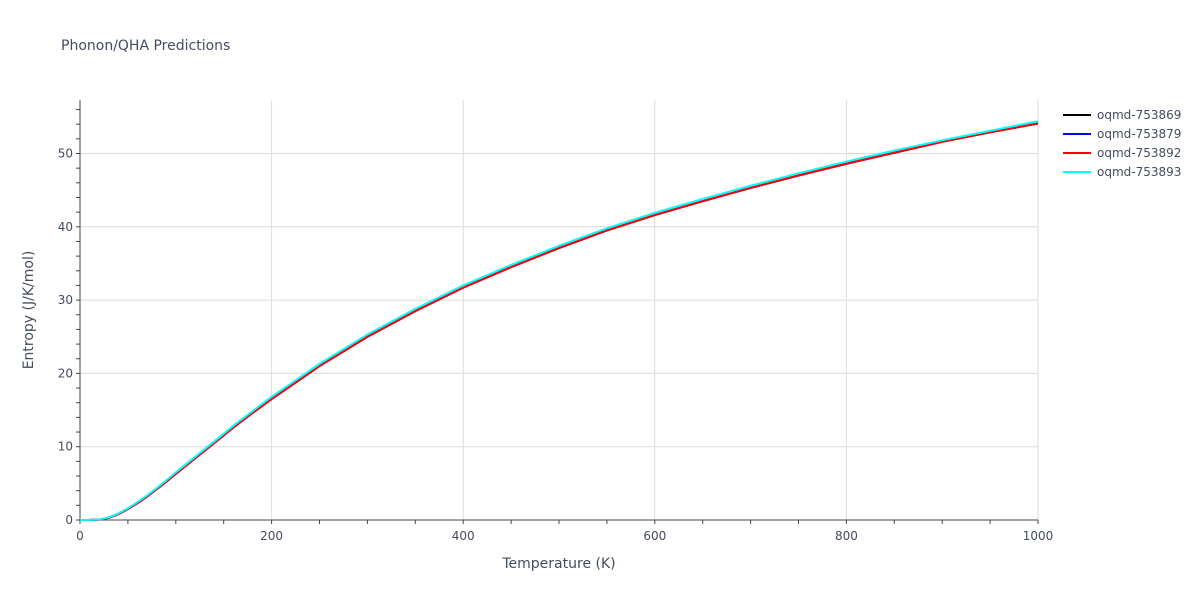 This screenshot has height=600, width=1200. What do you see at coordinates (65, 300) in the screenshot?
I see `y-tick-label: 30` at bounding box center [65, 300].